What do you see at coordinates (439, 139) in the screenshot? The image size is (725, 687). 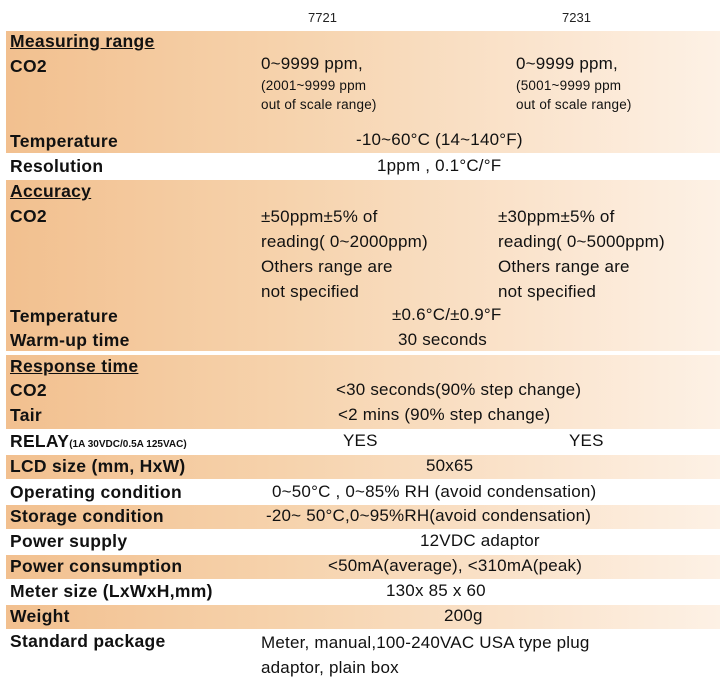 I see `mr-temperature-value: -10~60°C (14~140°F)` at bounding box center [439, 139].